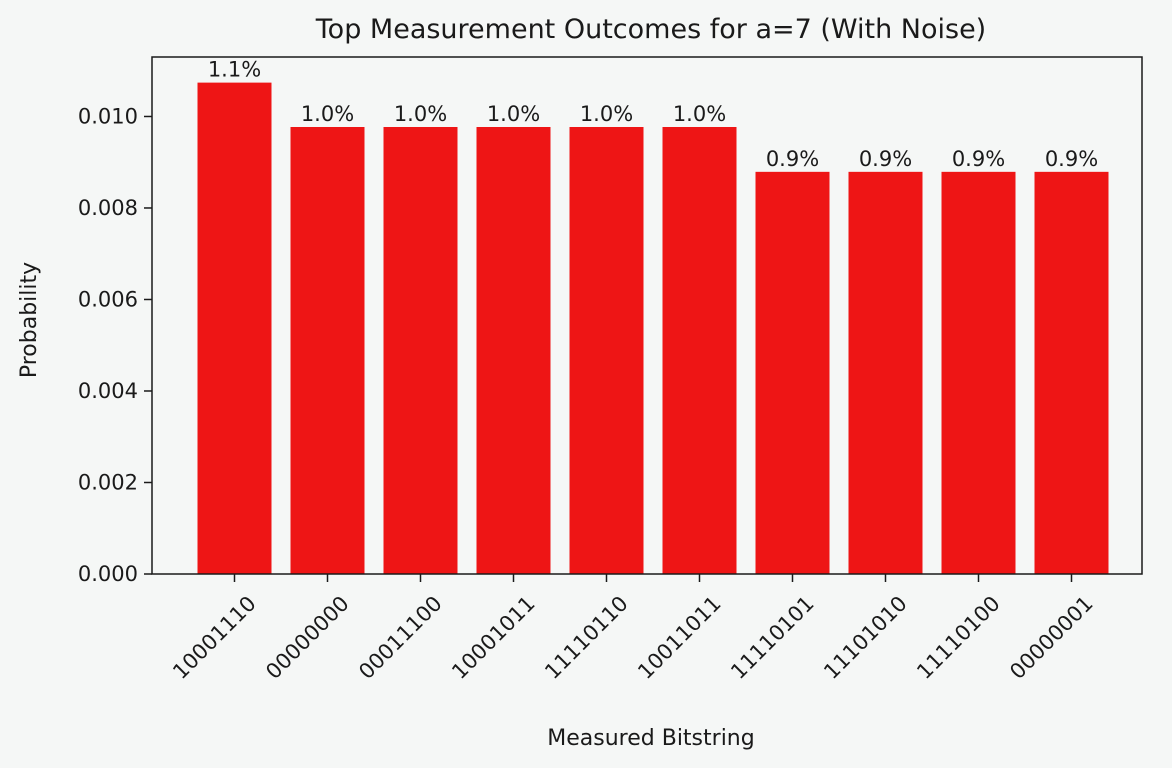 The image size is (1172, 768). I want to click on x-tick-label: 00011100, so click(400, 637).